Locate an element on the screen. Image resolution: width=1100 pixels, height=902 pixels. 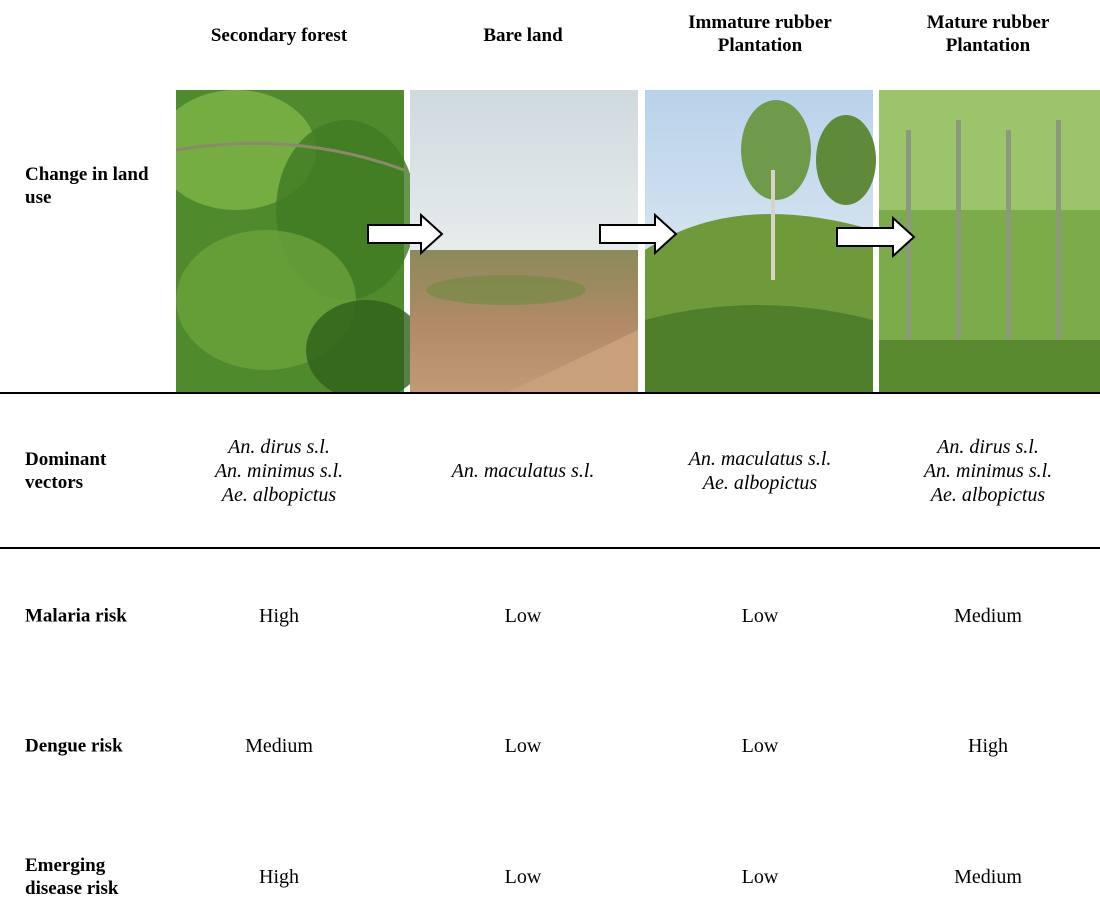
column-header: Bare land is located at coordinates (523, 35).